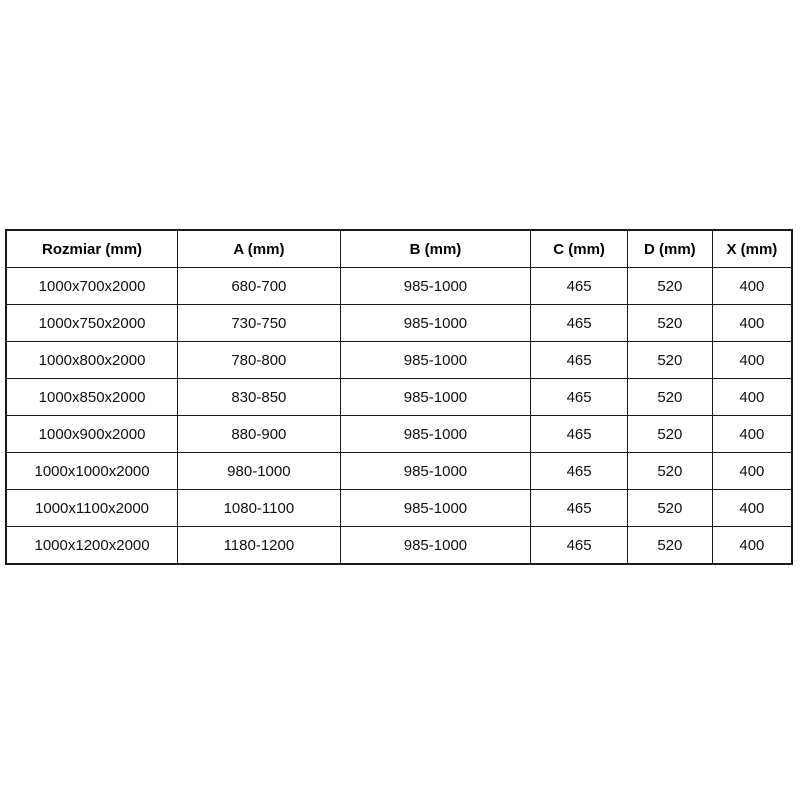  What do you see at coordinates (259, 360) in the screenshot?
I see `cell-a: 780-800` at bounding box center [259, 360].